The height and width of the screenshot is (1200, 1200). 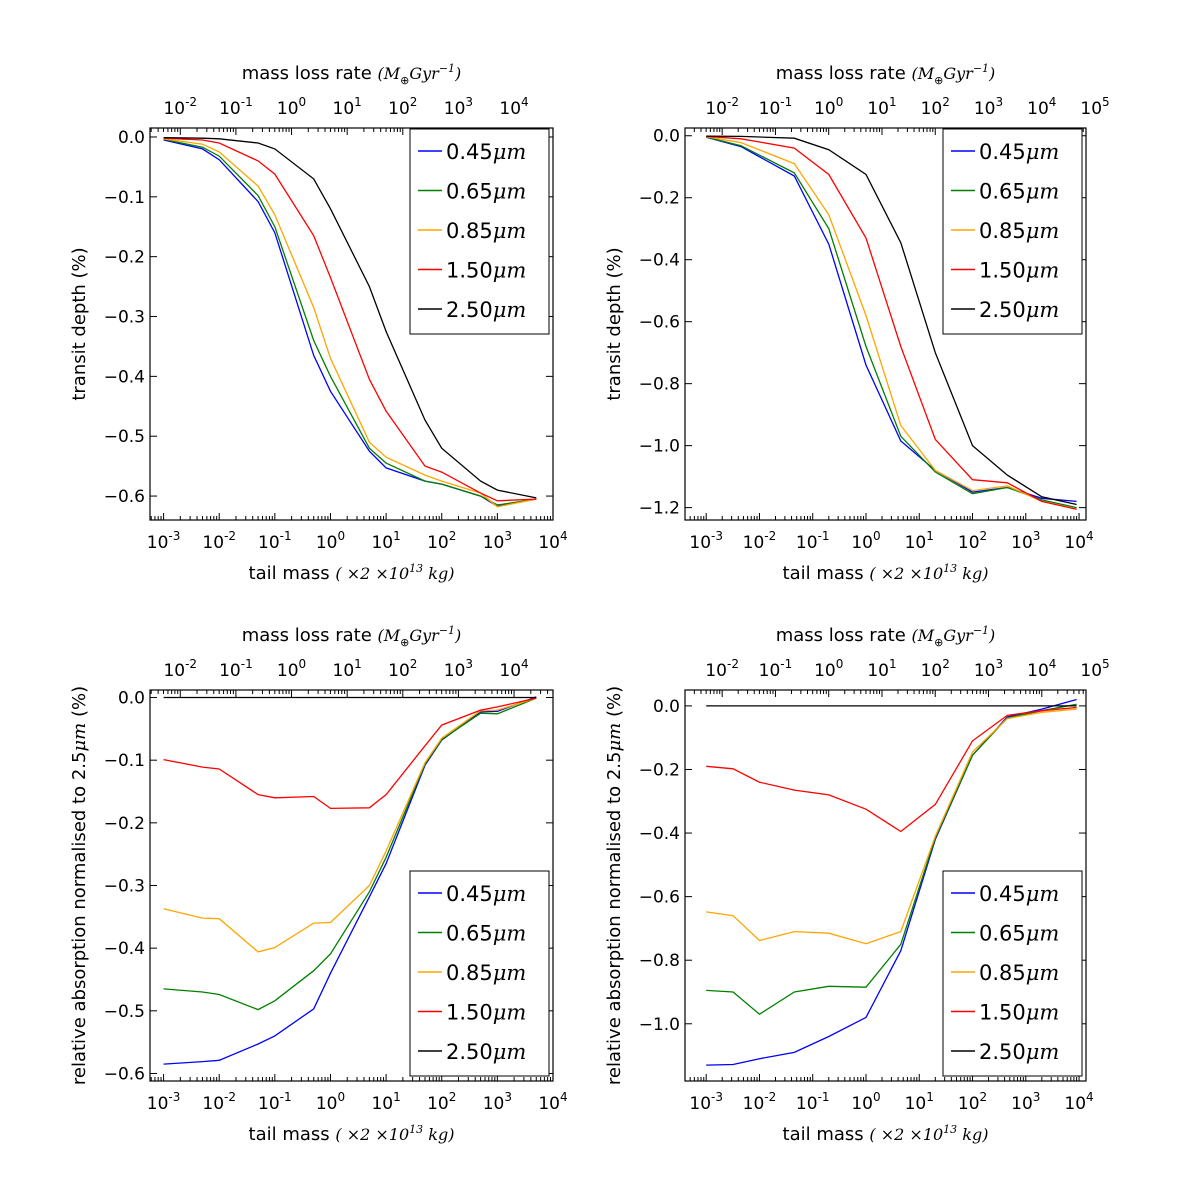 I want to click on top-x-tick-label: 10⁰, so click(x=291, y=669).